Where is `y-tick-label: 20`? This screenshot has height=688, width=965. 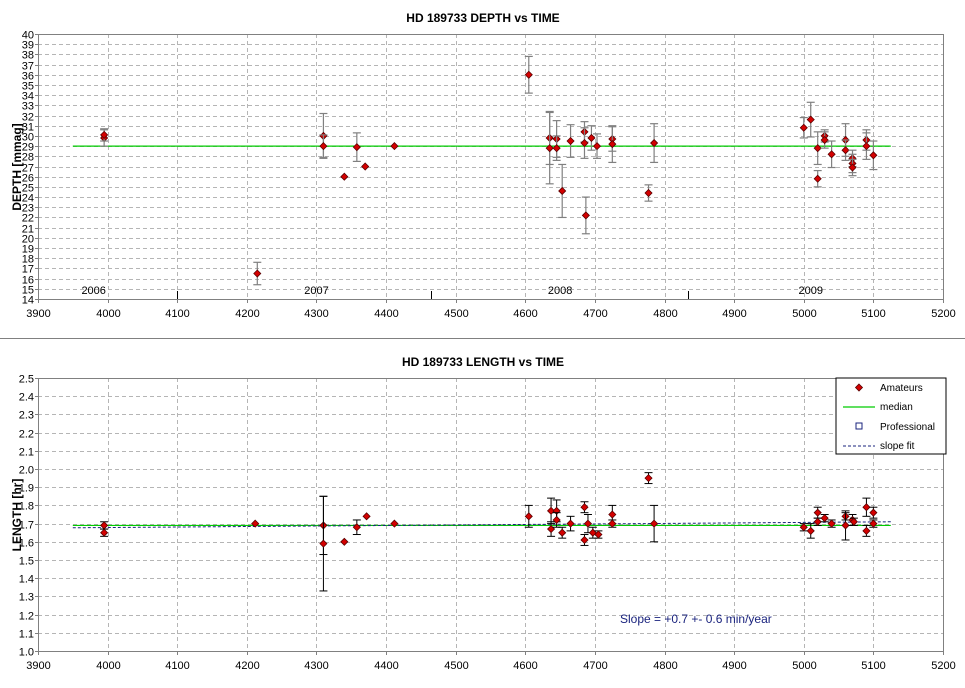
y-tick-label: 20 is located at coordinates (28, 240).